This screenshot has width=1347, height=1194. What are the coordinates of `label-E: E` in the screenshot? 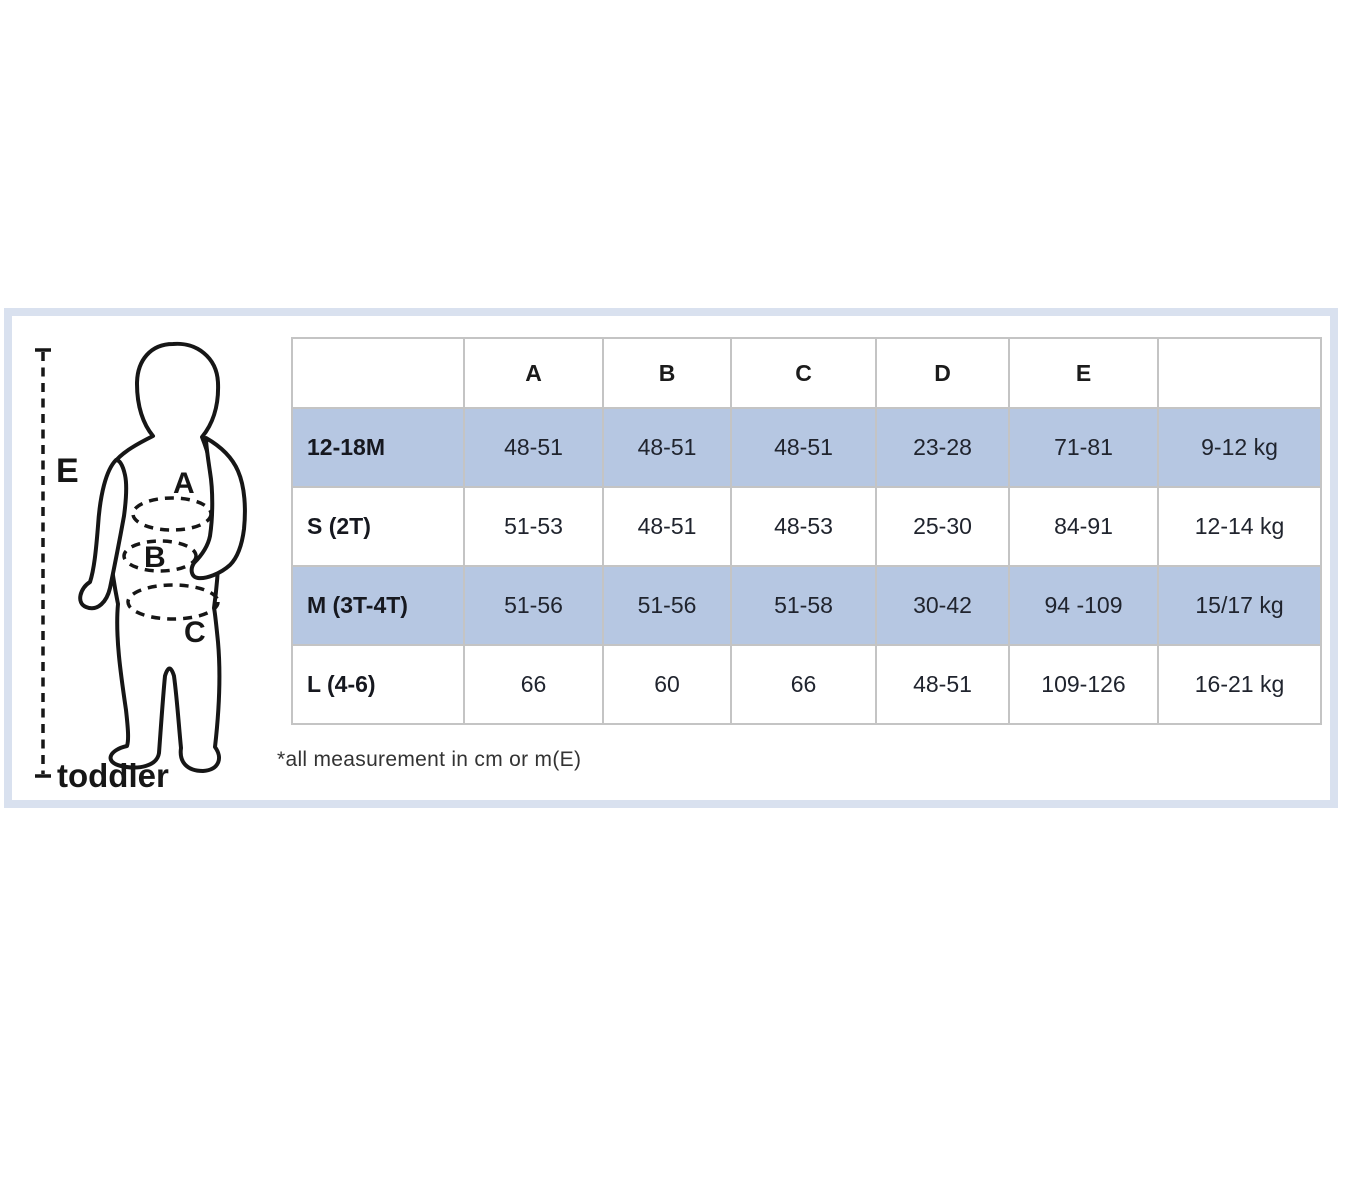 It's located at (67, 471).